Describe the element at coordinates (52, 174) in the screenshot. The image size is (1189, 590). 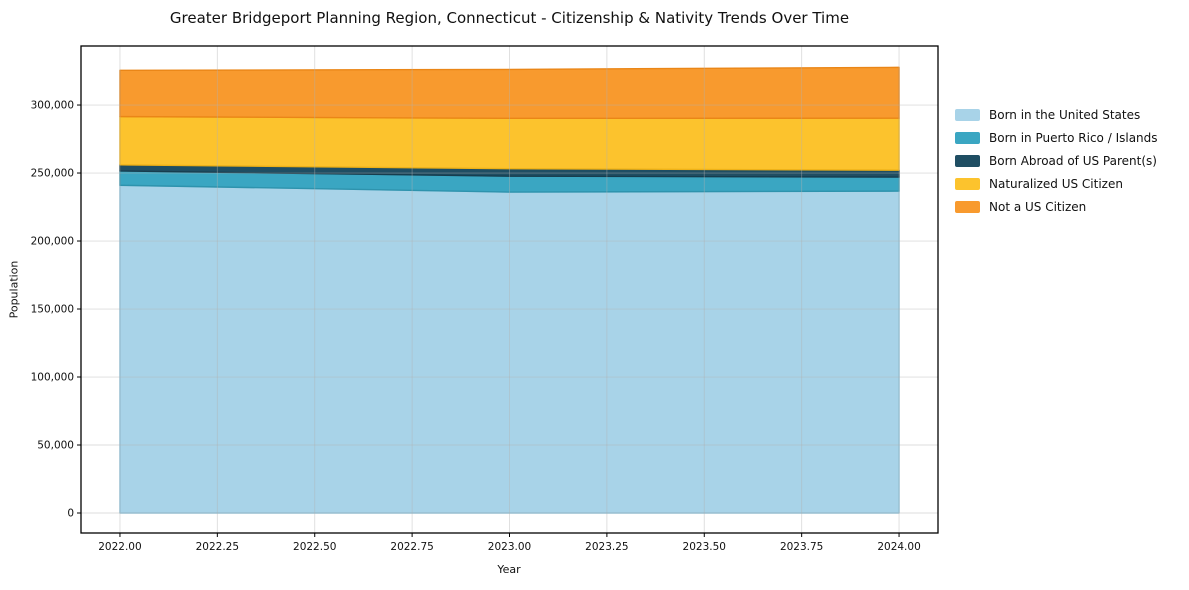
I see `y-tick-label: 250,000` at that location.